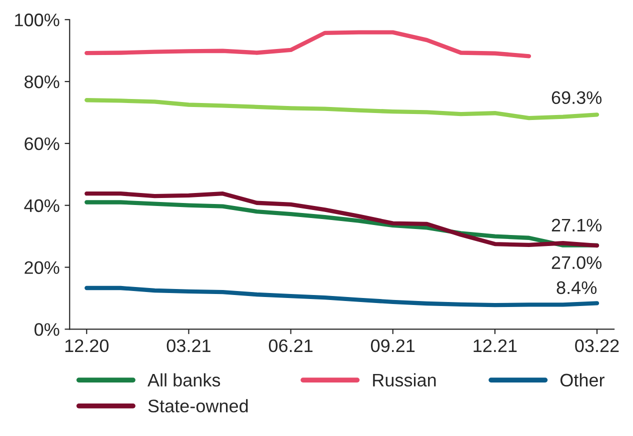  Describe the element at coordinates (42, 81) in the screenshot. I see `y-tick-label: 80%` at that location.